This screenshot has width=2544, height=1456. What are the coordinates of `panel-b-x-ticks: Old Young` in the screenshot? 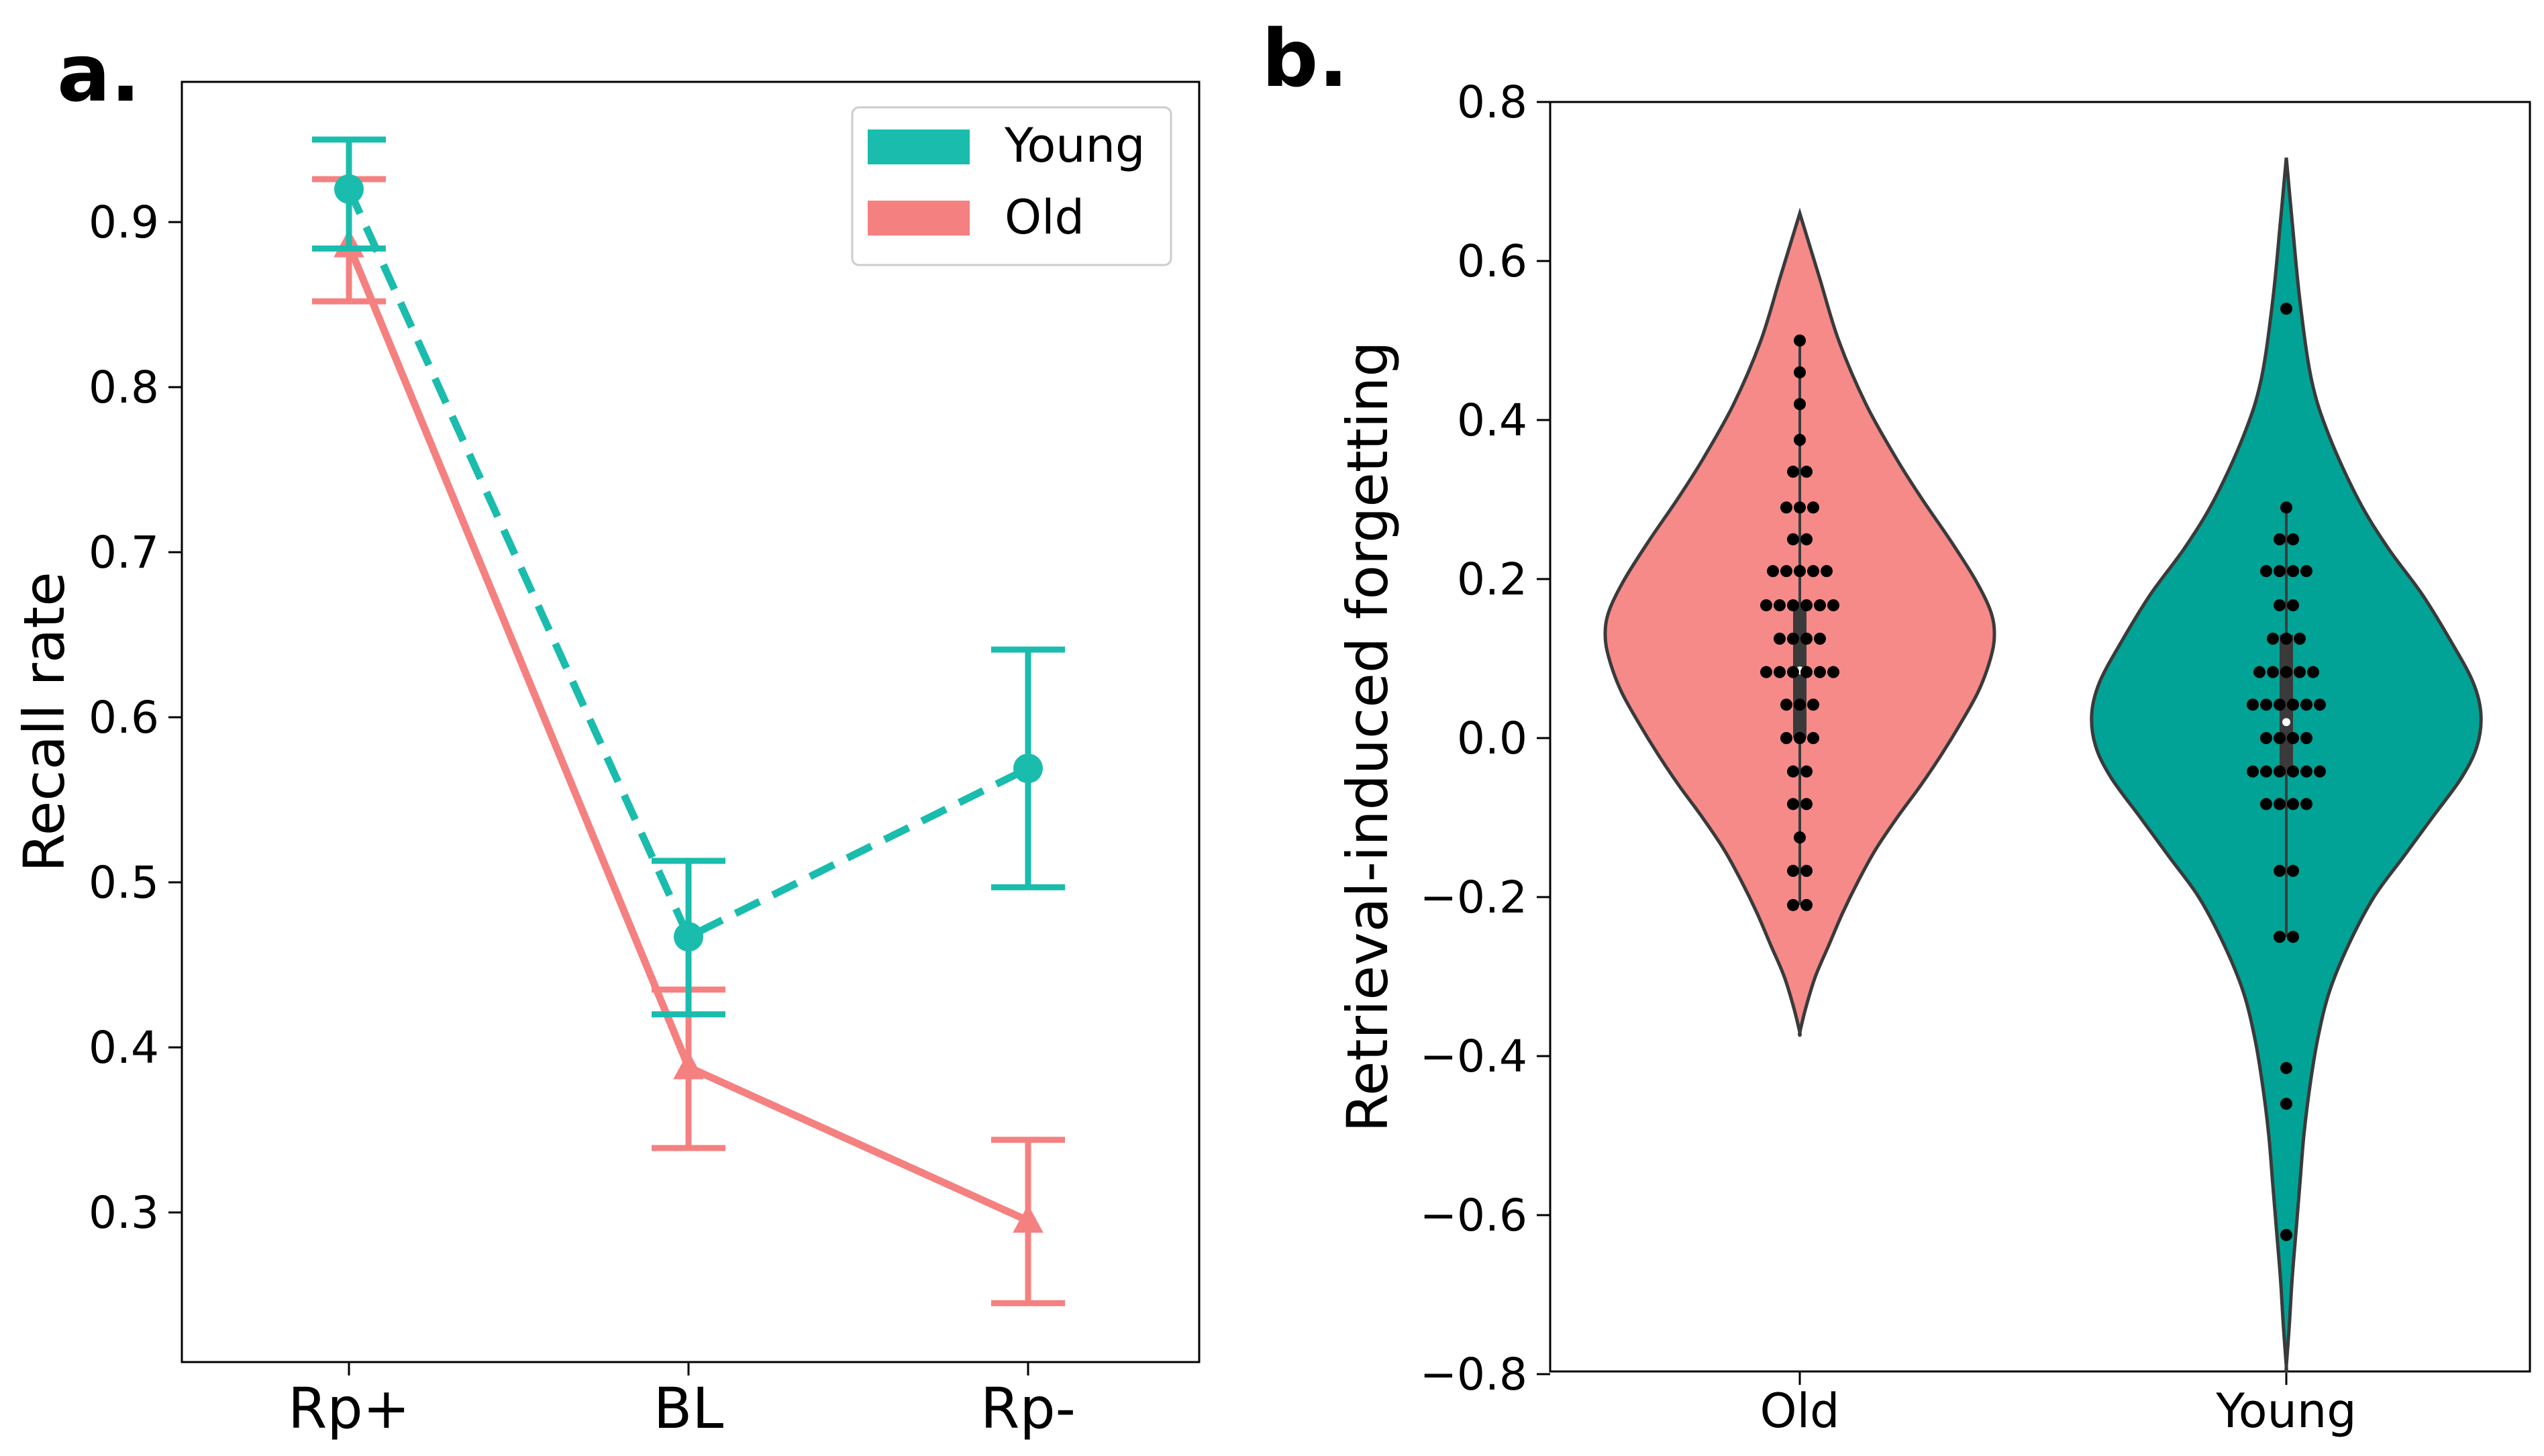 It's located at (2058, 1405).